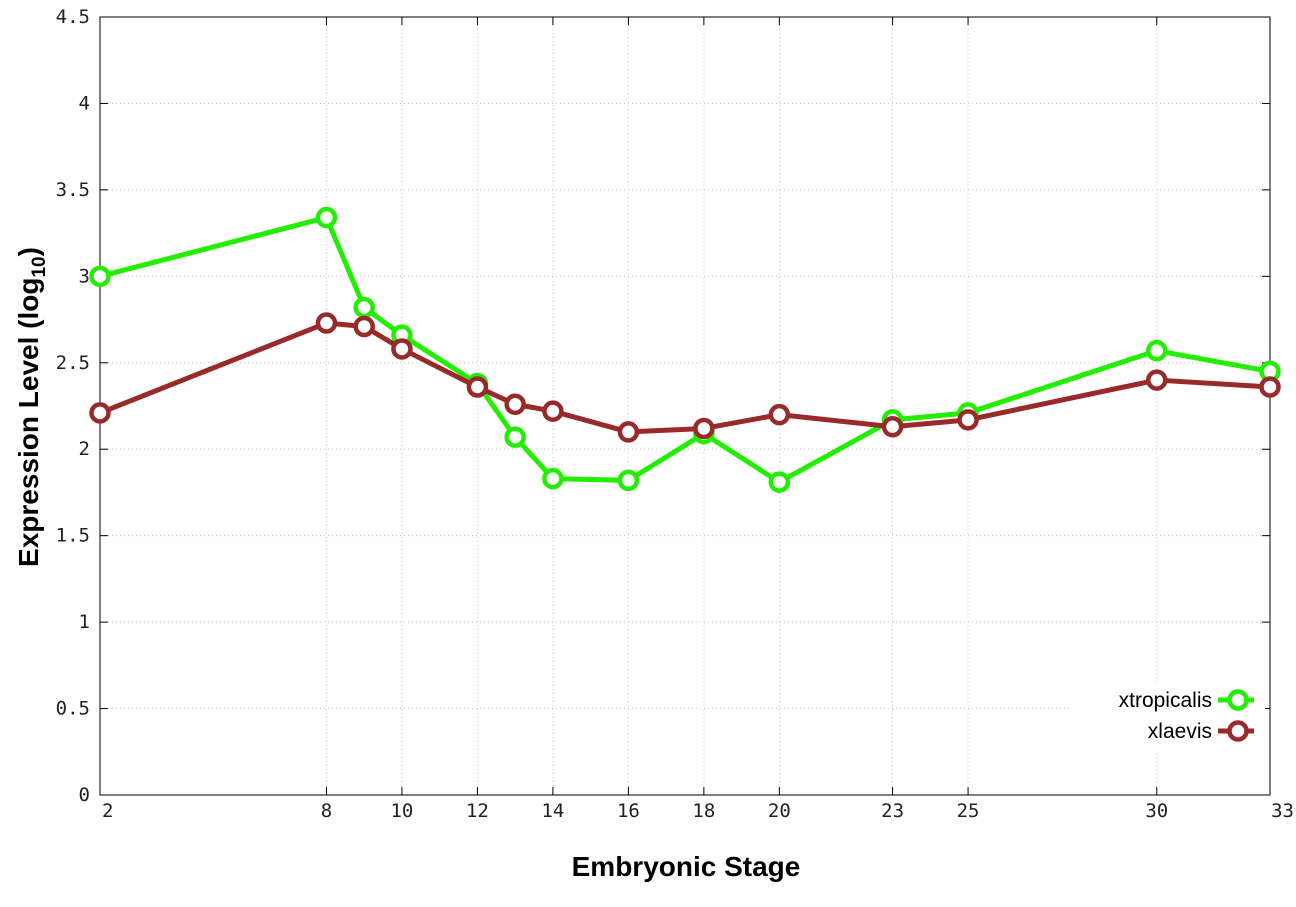 The image size is (1296, 907). I want to click on x-tick-labels: 2 8 10 12 14 16 18 20 23 25 30 33, so click(698, 811).